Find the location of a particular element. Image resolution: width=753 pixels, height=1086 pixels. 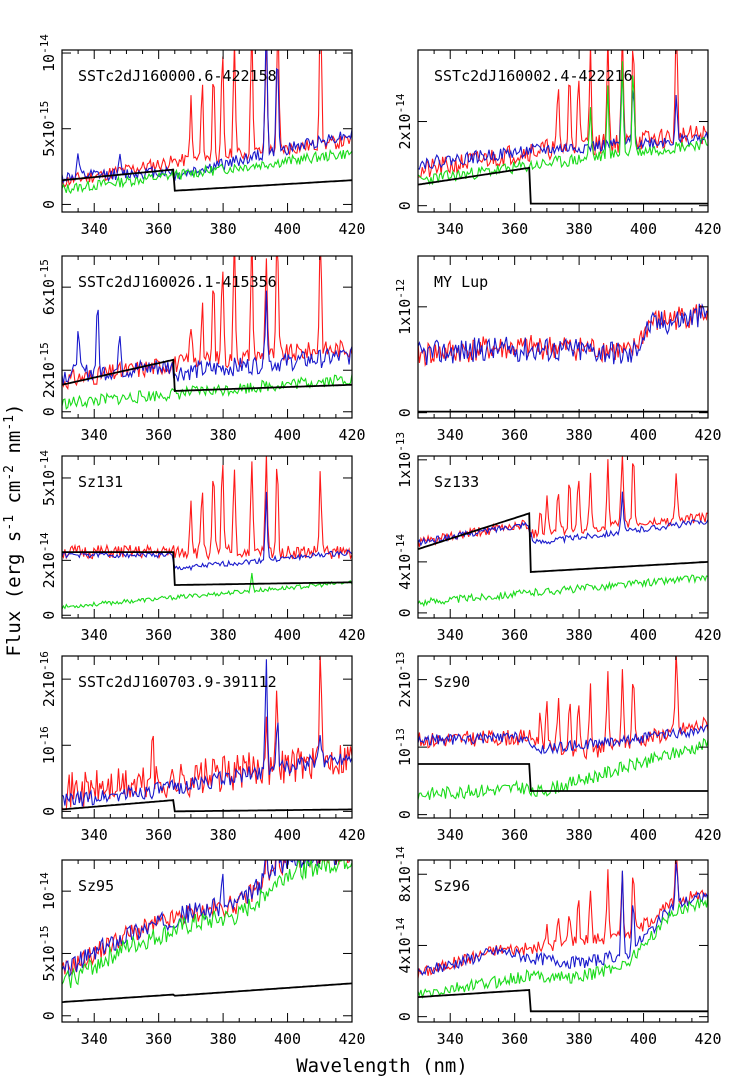

chart-panel: 340 360 380 400 420 0 2x10-14 5x10-14 Sz131 is located at coordinates (202, 547).